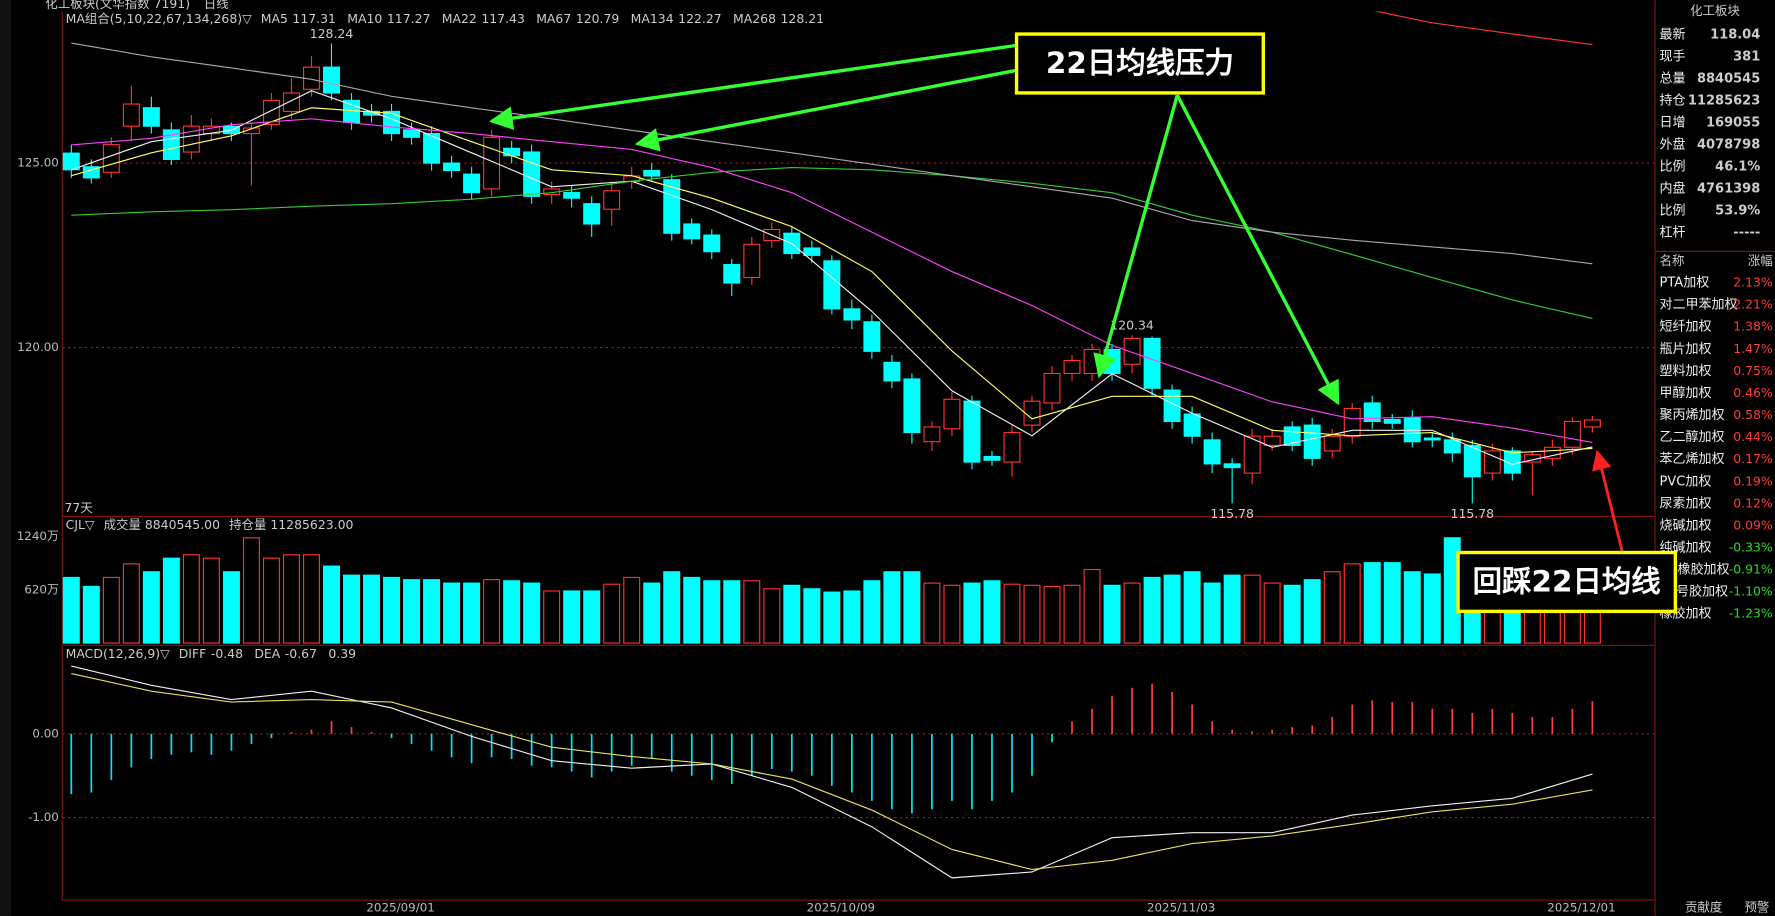 The image size is (1775, 916). Describe the element at coordinates (342, 653) in the screenshot. I see `panel-legend: 0.39` at that location.